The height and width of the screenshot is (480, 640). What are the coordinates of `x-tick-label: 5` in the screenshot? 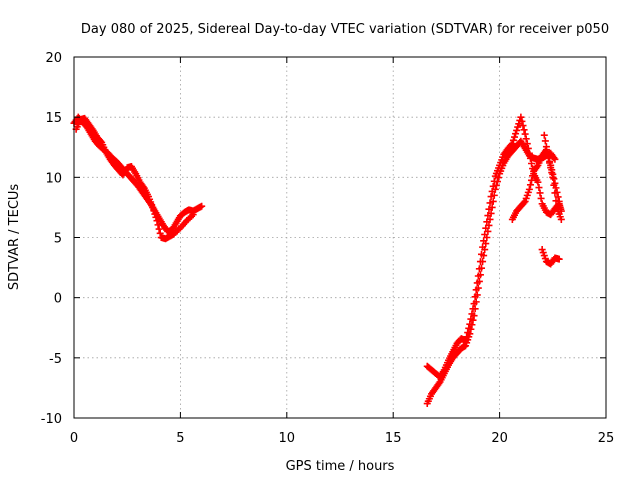 It's located at (180, 438).